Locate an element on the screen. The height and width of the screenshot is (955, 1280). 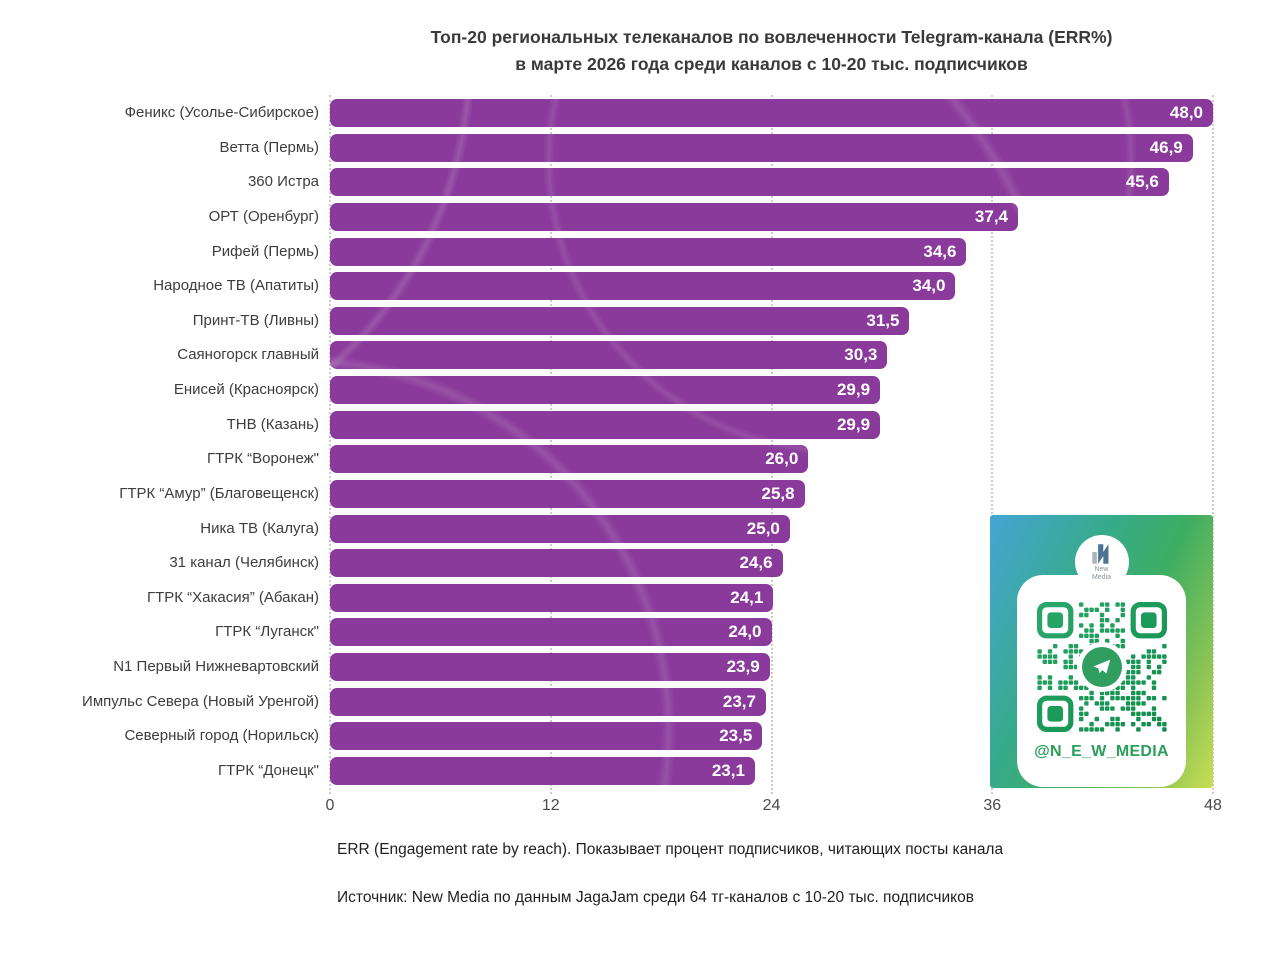
bar-value-label: 23,7 is located at coordinates (739, 701).